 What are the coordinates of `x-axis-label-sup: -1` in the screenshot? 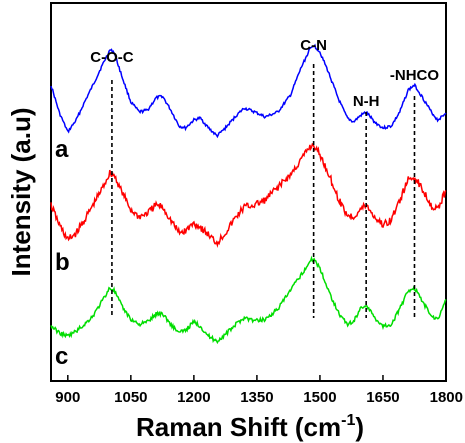 It's located at (348, 420).